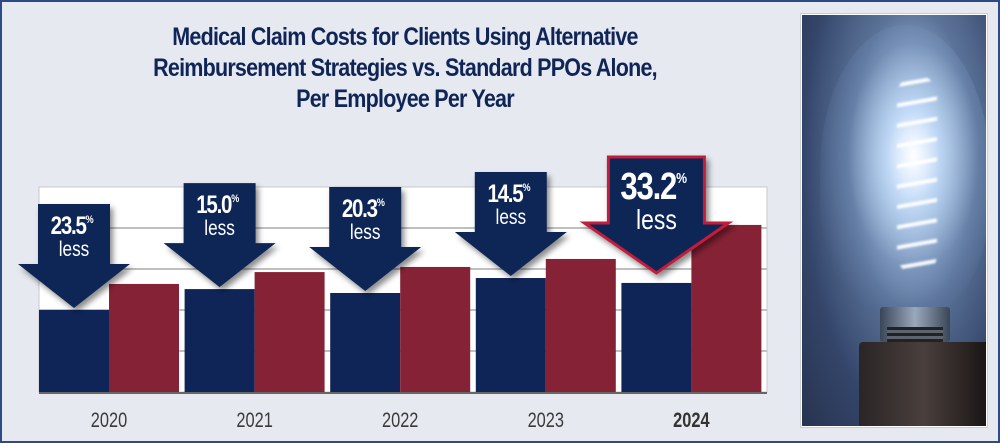 The width and height of the screenshot is (1000, 443). What do you see at coordinates (653, 187) in the screenshot?
I see `annotation-value: 33.2%` at bounding box center [653, 187].